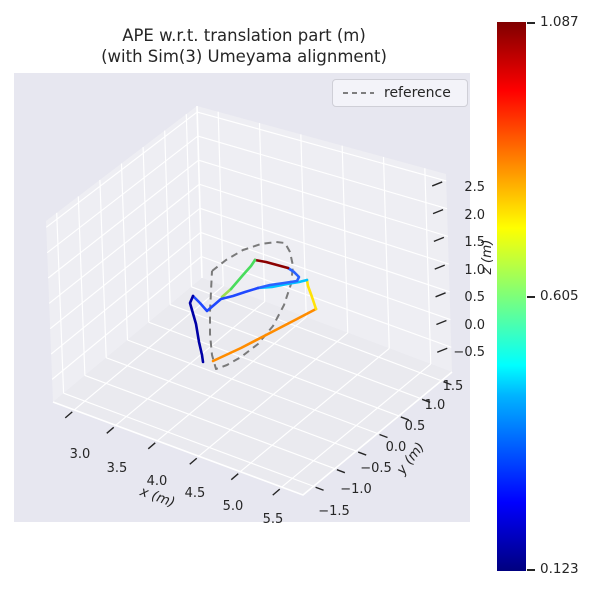 This screenshot has height=600, width=600. What do you see at coordinates (511, 296) in the screenshot?
I see `colorbar` at bounding box center [511, 296].